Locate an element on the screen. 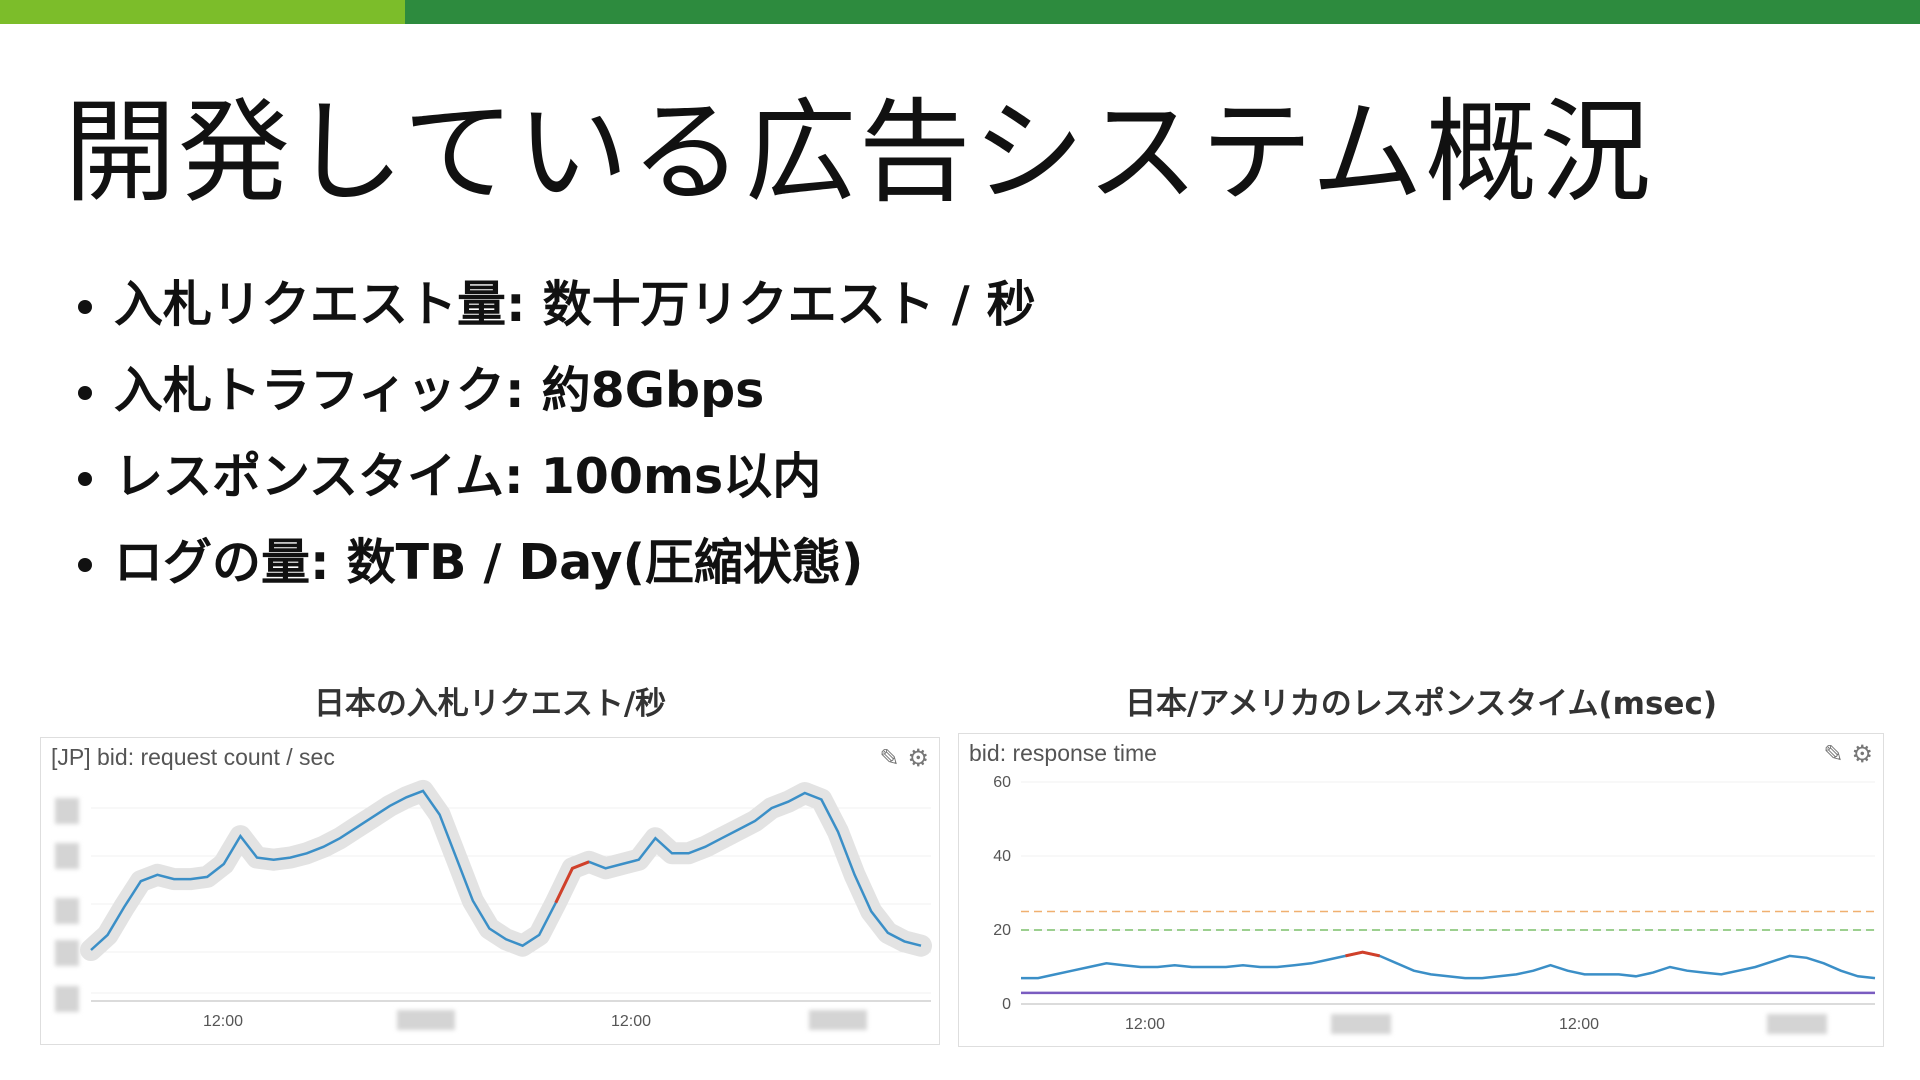 This screenshot has width=1920, height=1080. accent-bar-light is located at coordinates (202, 12).